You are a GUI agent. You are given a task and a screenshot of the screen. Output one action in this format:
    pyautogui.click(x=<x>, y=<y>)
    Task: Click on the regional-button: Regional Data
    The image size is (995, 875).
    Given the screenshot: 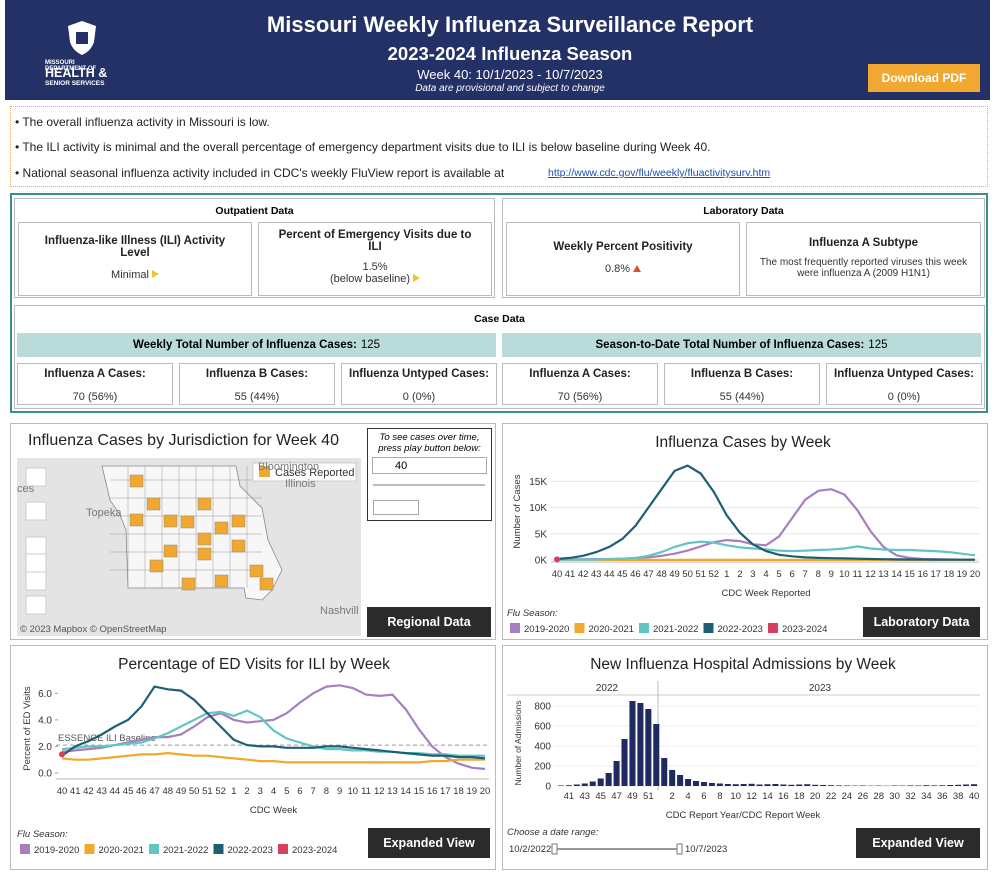 What is the action you would take?
    pyautogui.click(x=429, y=622)
    